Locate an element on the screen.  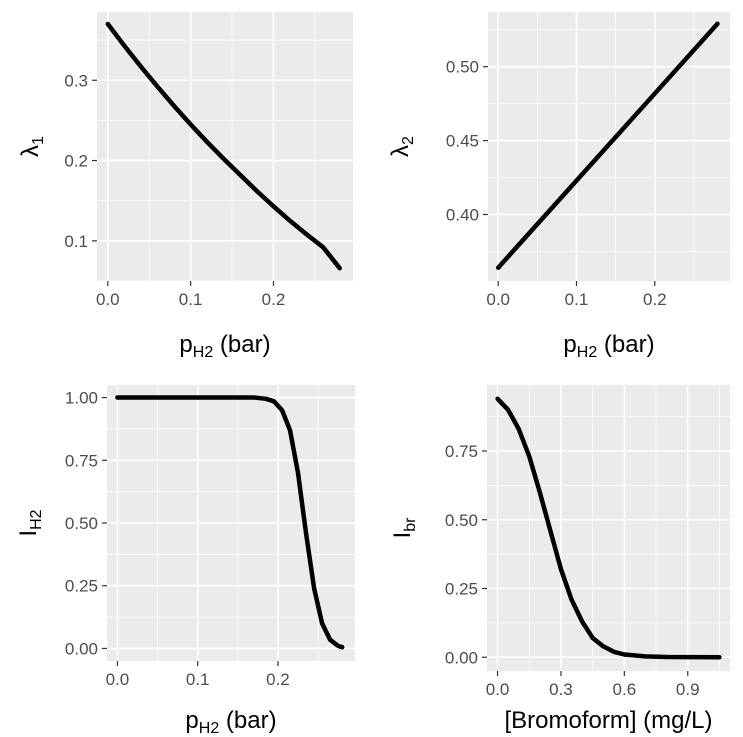
y-axis-title: IH2 is located at coordinates (30, 522).